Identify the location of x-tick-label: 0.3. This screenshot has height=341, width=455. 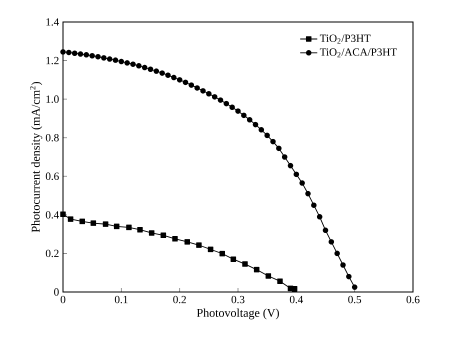
(238, 300).